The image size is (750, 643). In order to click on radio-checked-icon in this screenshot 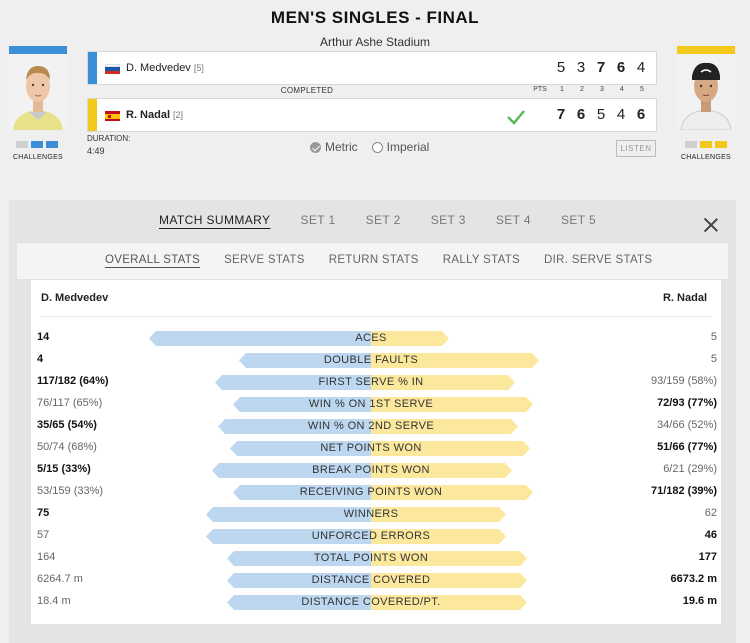, I will do `click(315, 147)`.